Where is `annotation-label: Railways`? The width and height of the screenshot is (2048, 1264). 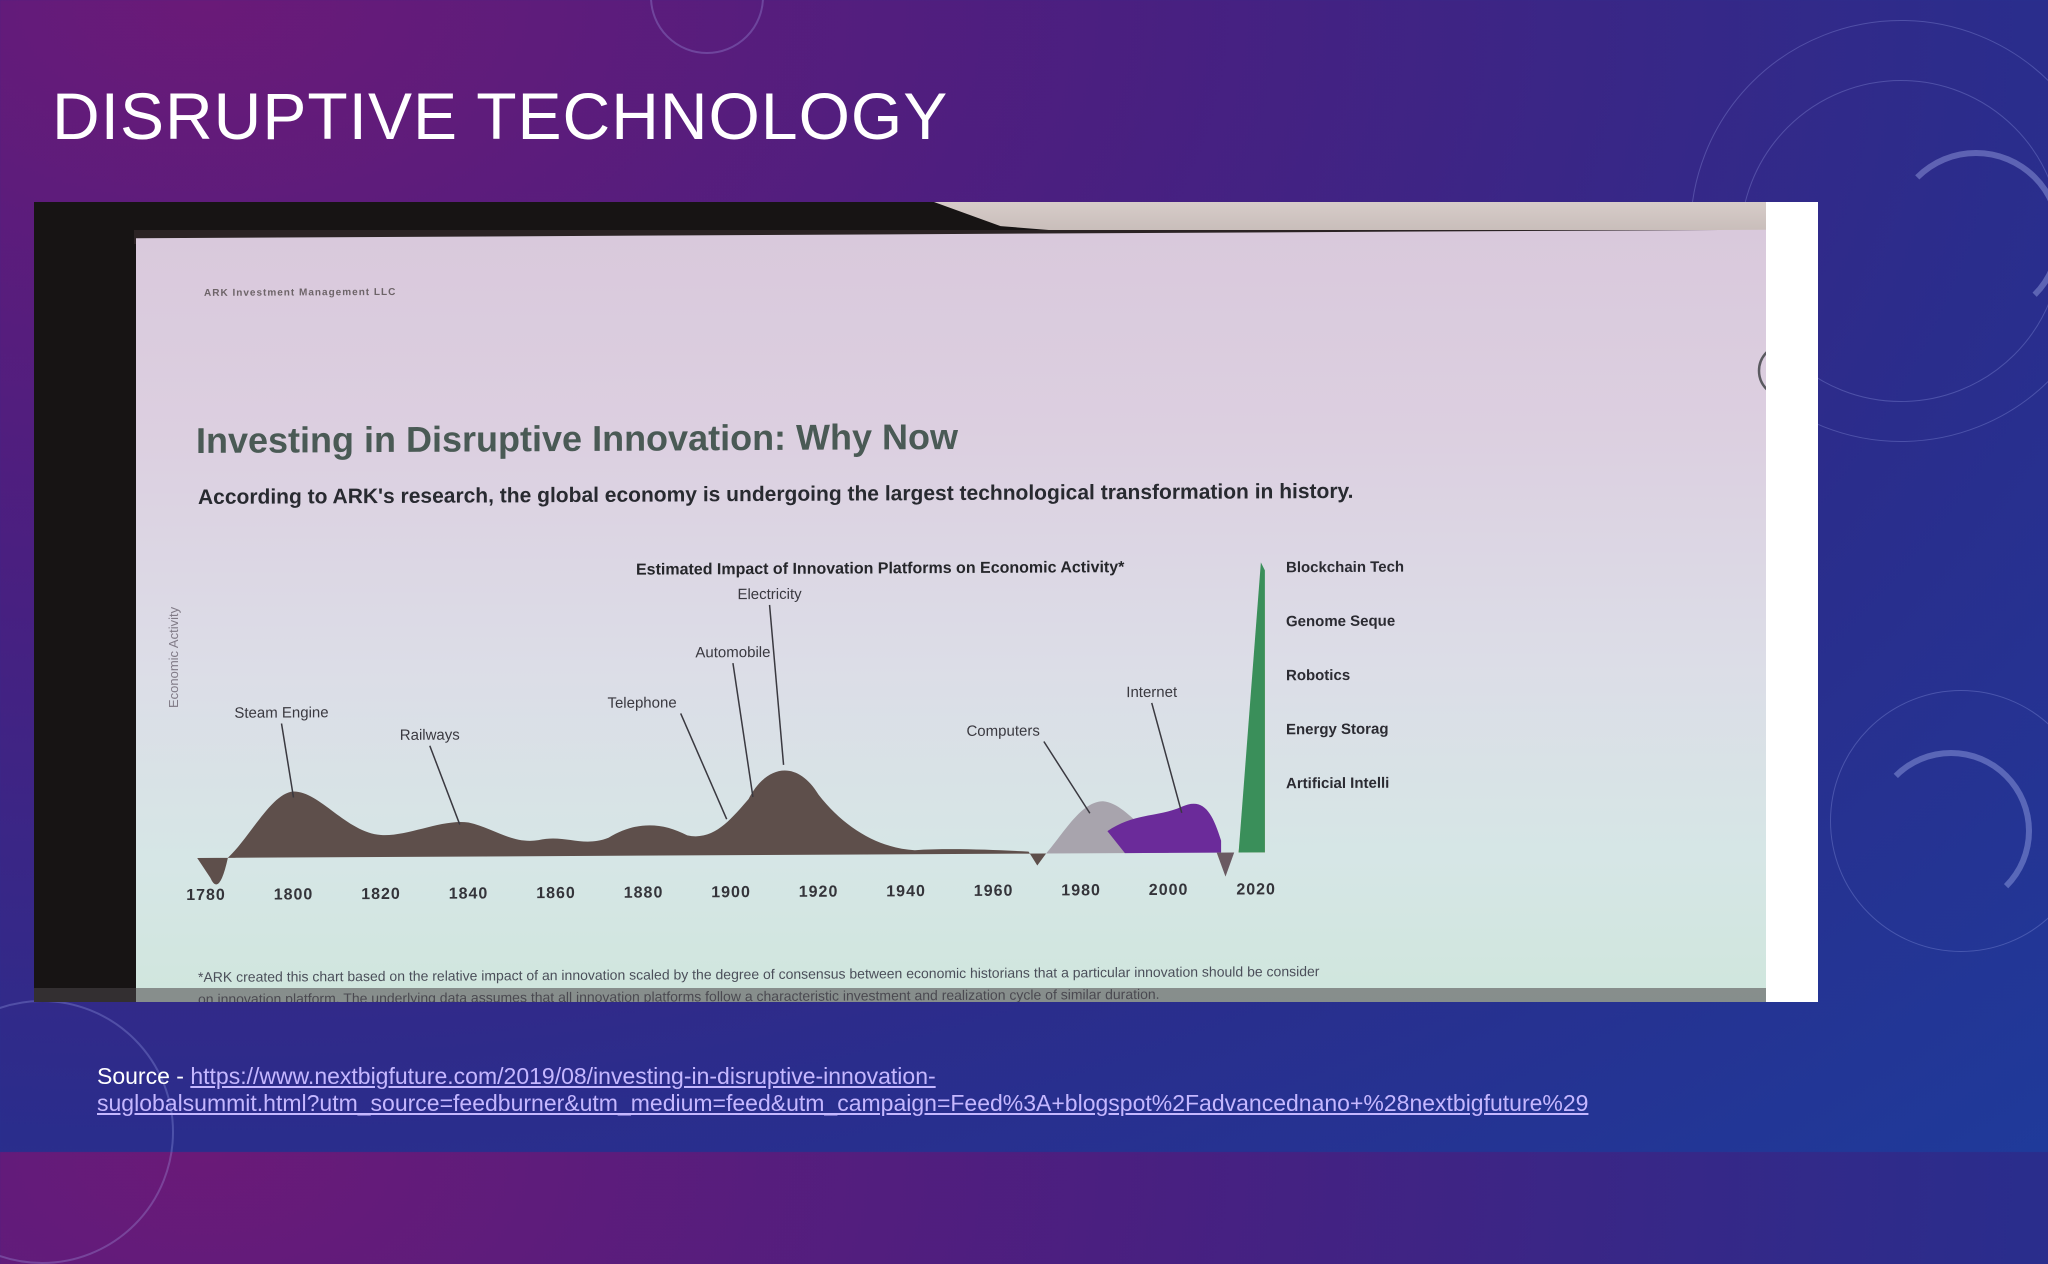 annotation-label: Railways is located at coordinates (430, 735).